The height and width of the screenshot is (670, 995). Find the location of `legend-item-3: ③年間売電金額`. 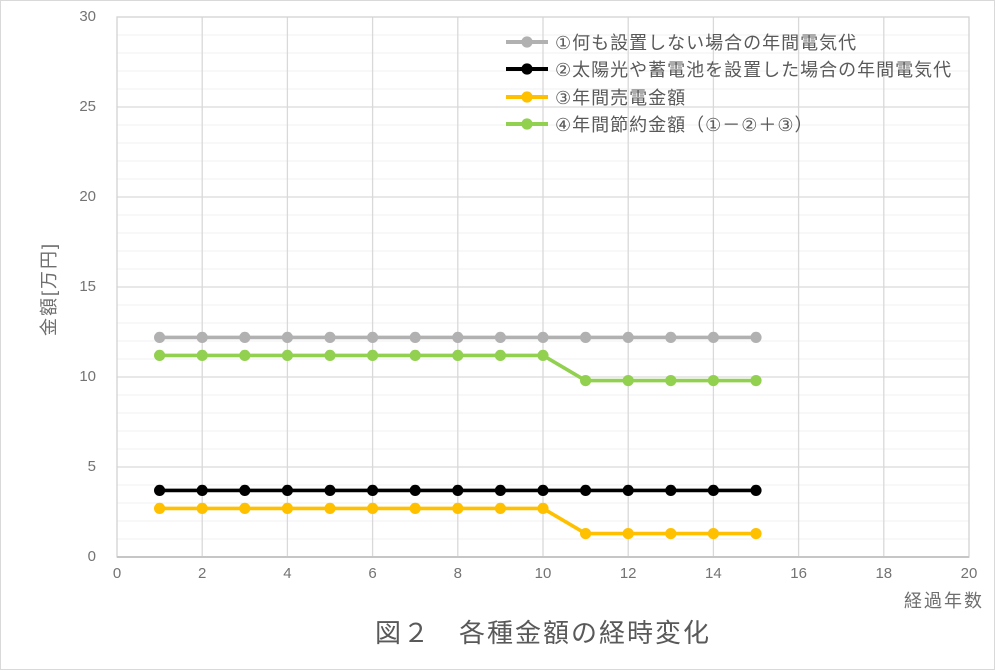

legend-item-3: ③年間売電金額 is located at coordinates (729, 97).